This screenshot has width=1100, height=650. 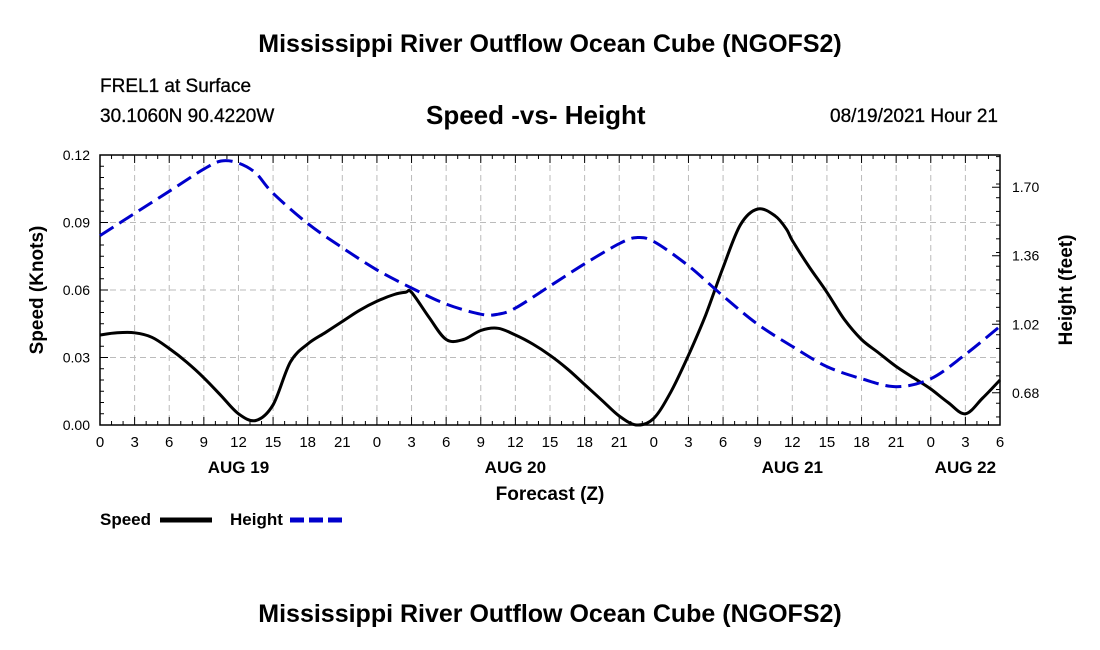 What do you see at coordinates (256, 519) in the screenshot?
I see `legend-height-label: Height` at bounding box center [256, 519].